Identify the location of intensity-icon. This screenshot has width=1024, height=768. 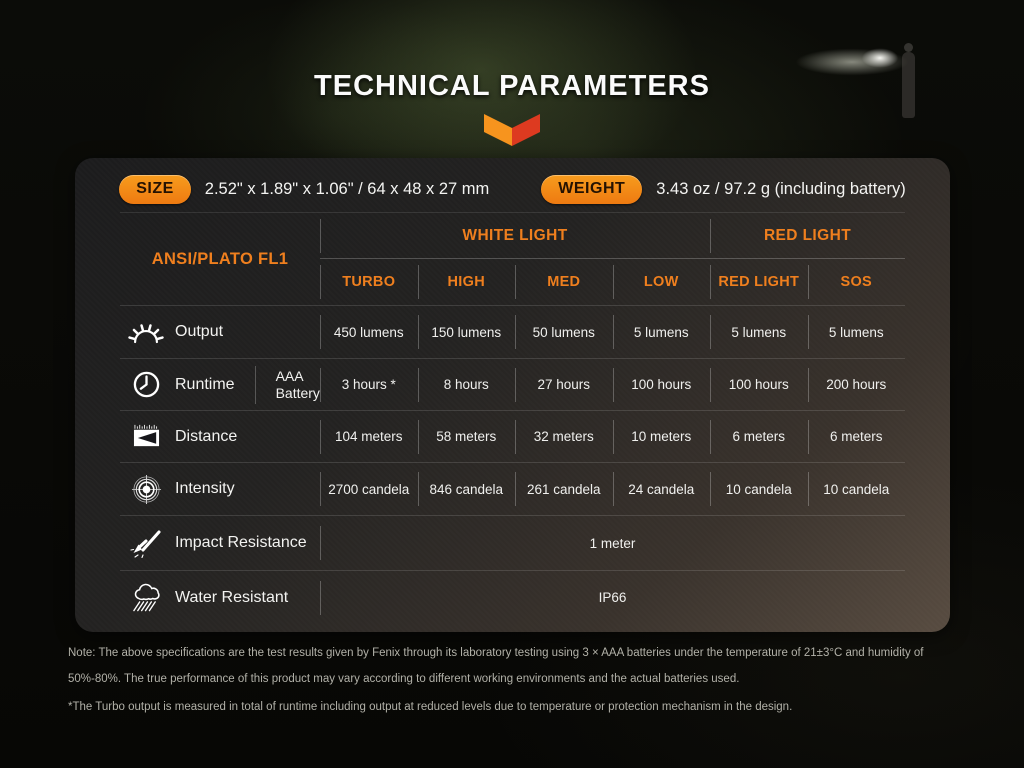
(146, 489).